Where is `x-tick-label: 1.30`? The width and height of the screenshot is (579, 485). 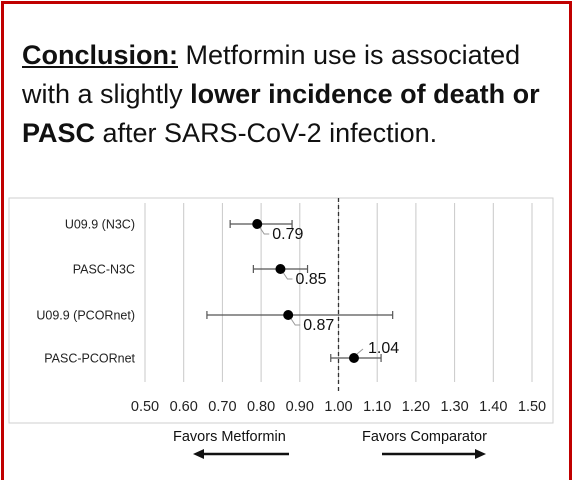 x-tick-label: 1.30 is located at coordinates (454, 407).